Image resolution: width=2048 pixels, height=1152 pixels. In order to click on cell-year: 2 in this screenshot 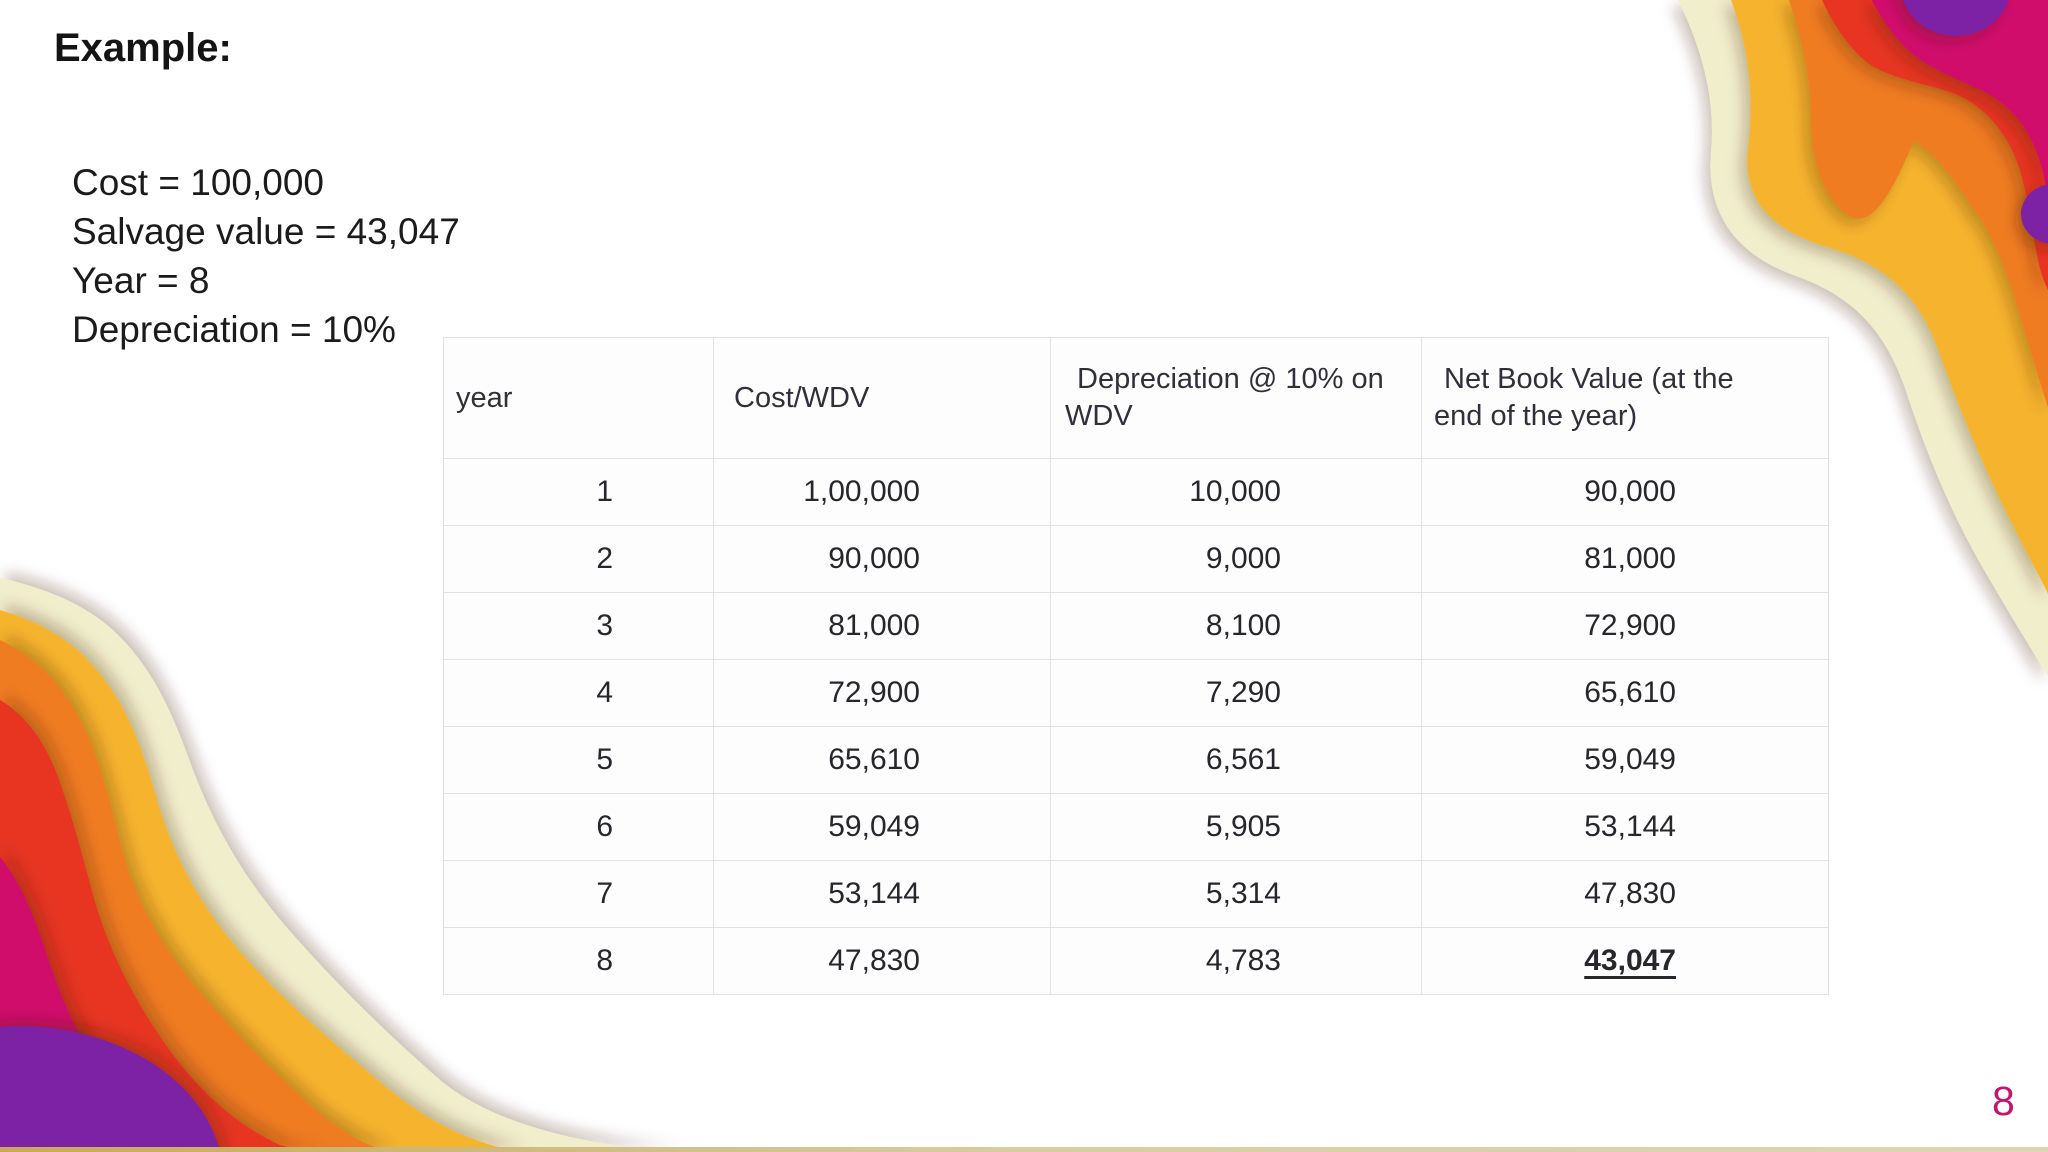, I will do `click(578, 559)`.